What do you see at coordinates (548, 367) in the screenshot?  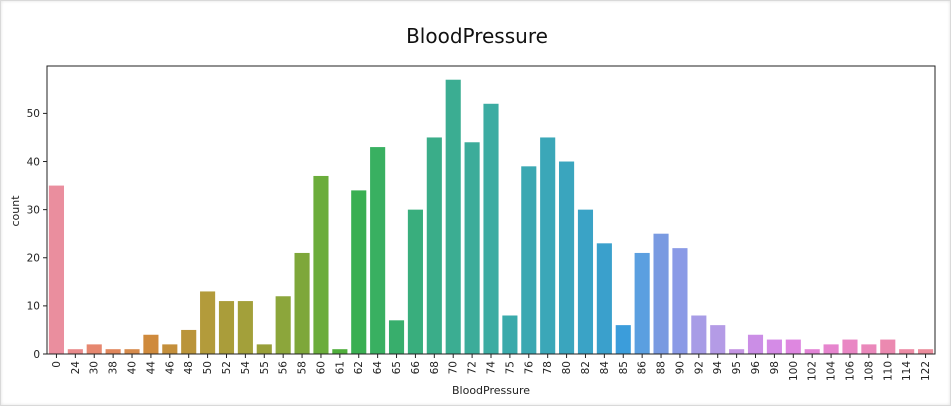 I see `x-tick-label: 78` at bounding box center [548, 367].